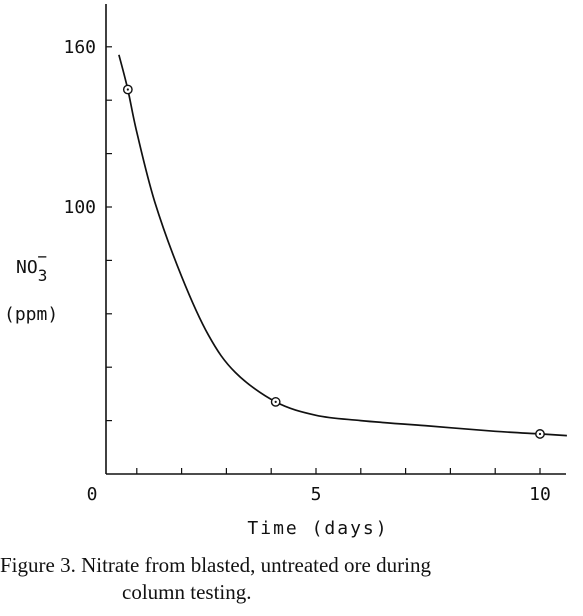 This screenshot has height=616, width=583. What do you see at coordinates (540, 494) in the screenshot?
I see `x-tick-label: 10` at bounding box center [540, 494].